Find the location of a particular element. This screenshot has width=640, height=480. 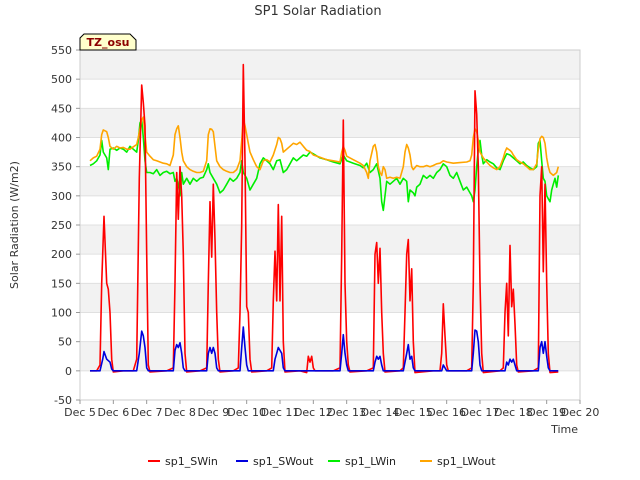

x-tick-label: Dec 7 is located at coordinates (147, 412).